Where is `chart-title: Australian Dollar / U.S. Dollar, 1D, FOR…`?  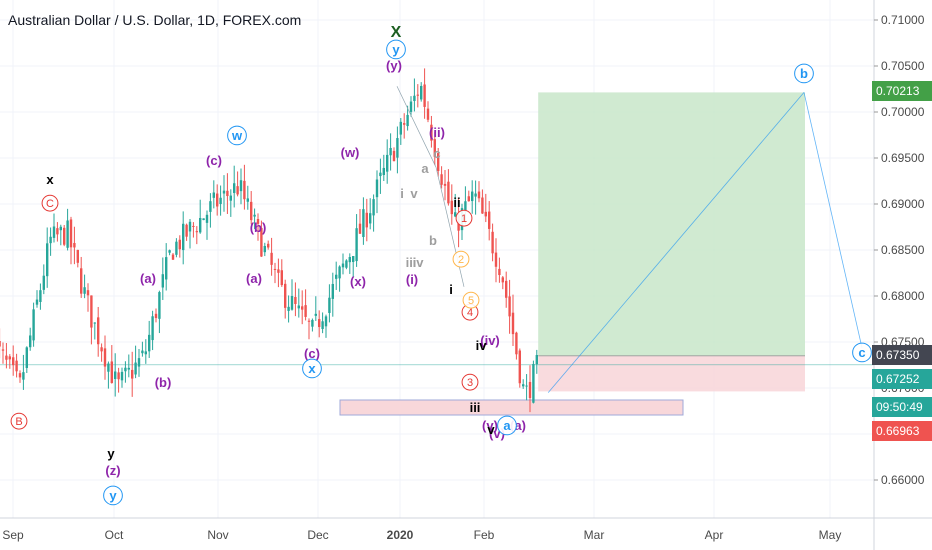 chart-title: Australian Dollar / U.S. Dollar, 1D, FOR… is located at coordinates (155, 20).